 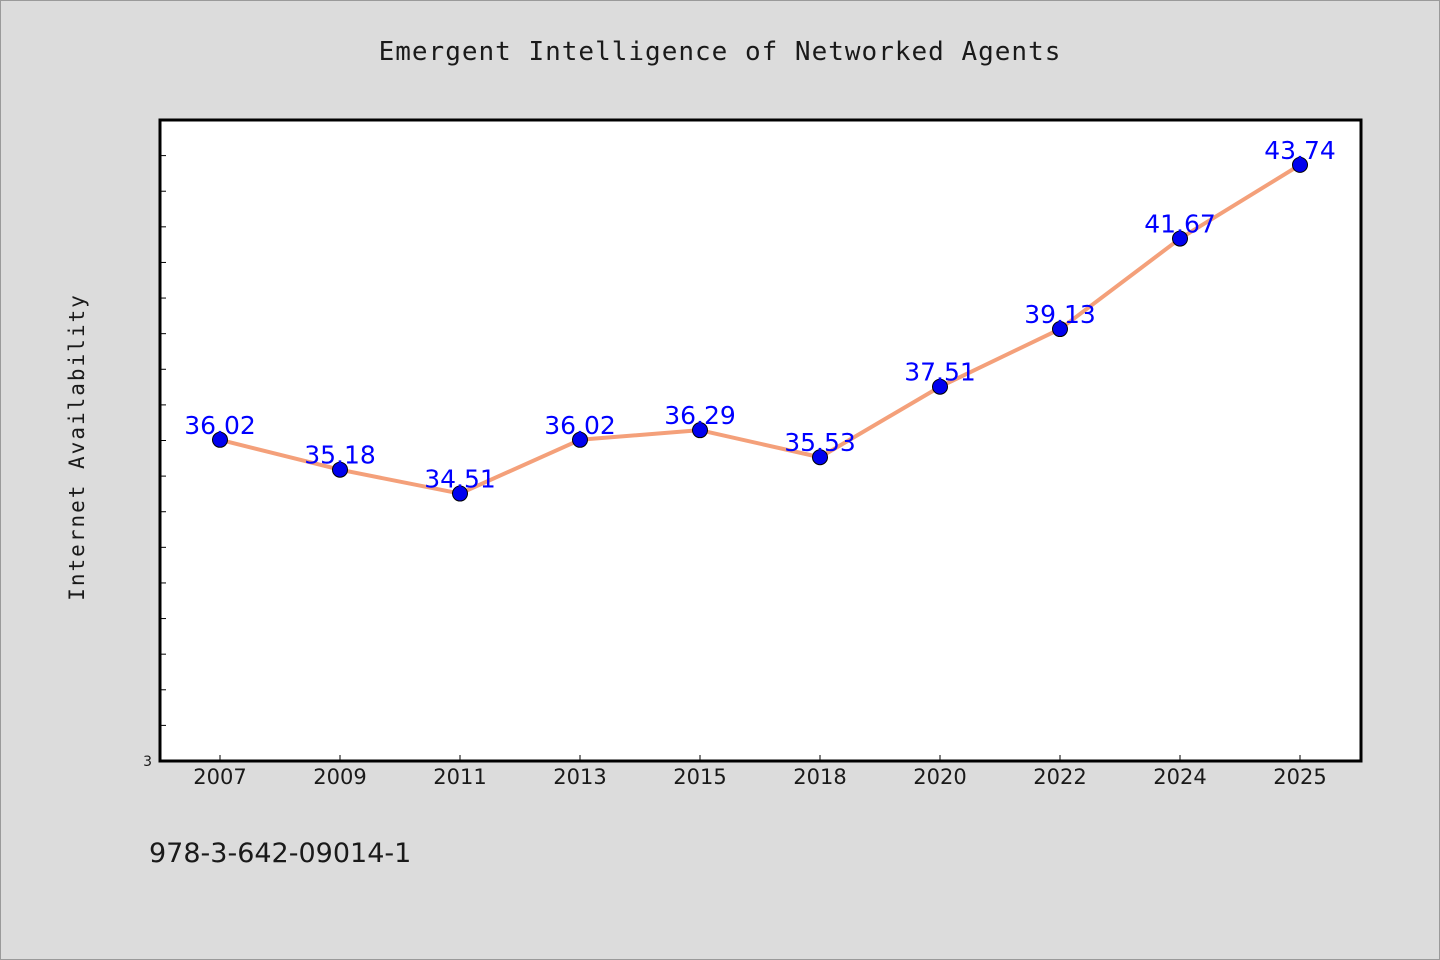 I want to click on x-tick-label: 2013, so click(x=579, y=777).